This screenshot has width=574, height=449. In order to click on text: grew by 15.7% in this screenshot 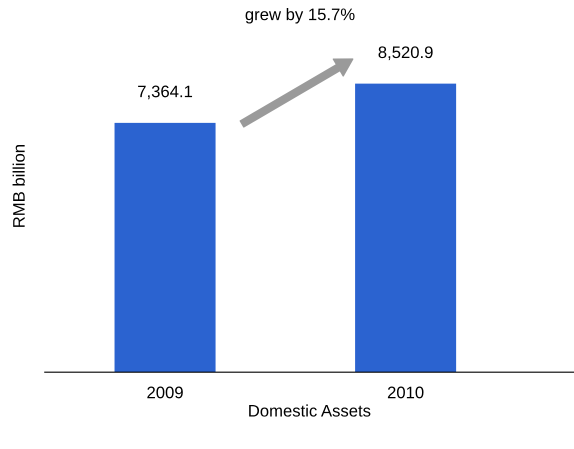, I will do `click(300, 16)`.